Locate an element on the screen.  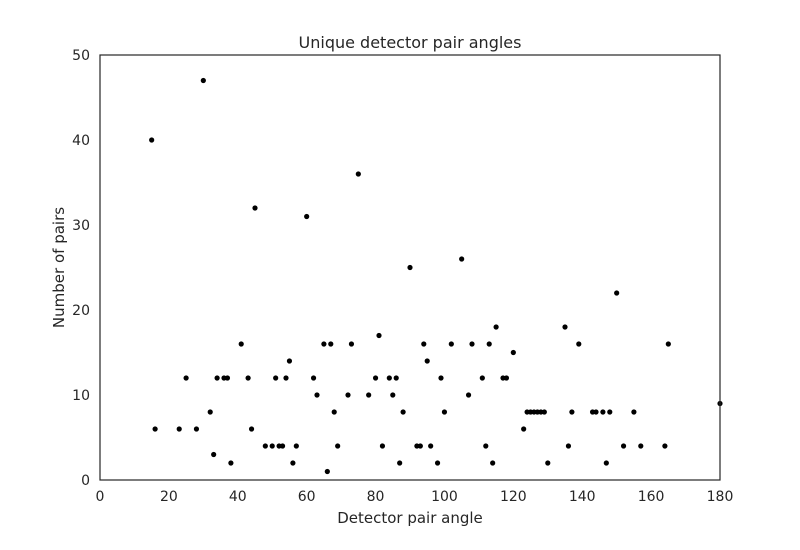
y-axis-label: Number of pairs is located at coordinates (59, 267).